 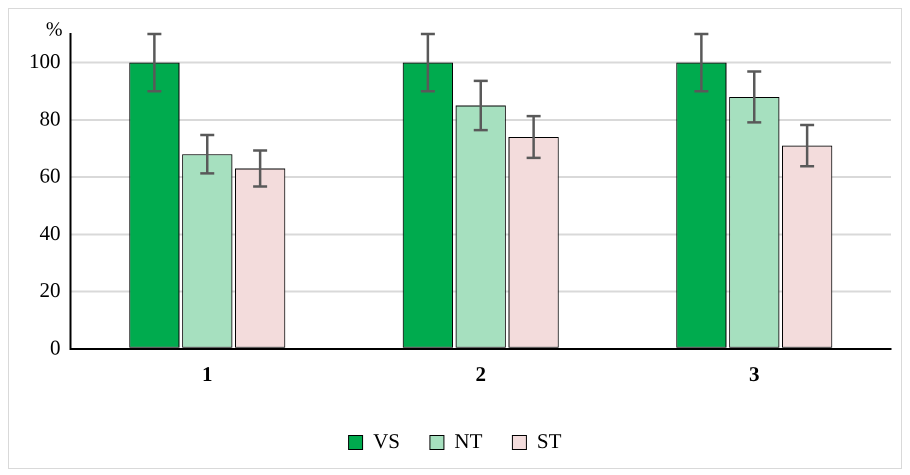 What do you see at coordinates (54, 29) in the screenshot?
I see `y-axis-title: %` at bounding box center [54, 29].